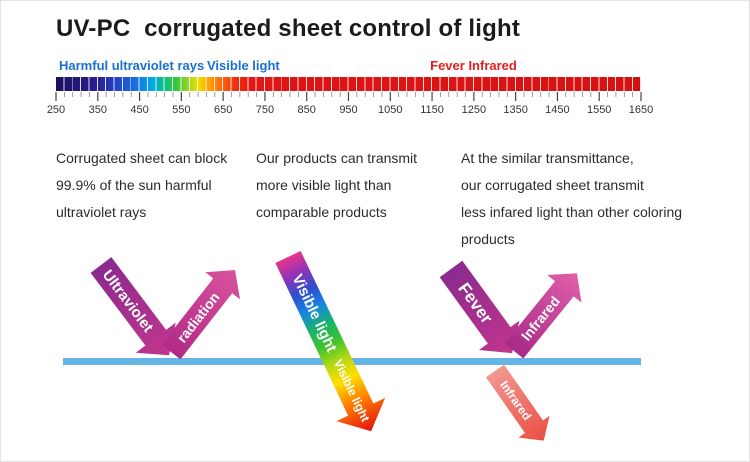 The width and height of the screenshot is (750, 462). I want to click on band-label-ultraviolet: Harmful ultraviolet rays, so click(132, 65).